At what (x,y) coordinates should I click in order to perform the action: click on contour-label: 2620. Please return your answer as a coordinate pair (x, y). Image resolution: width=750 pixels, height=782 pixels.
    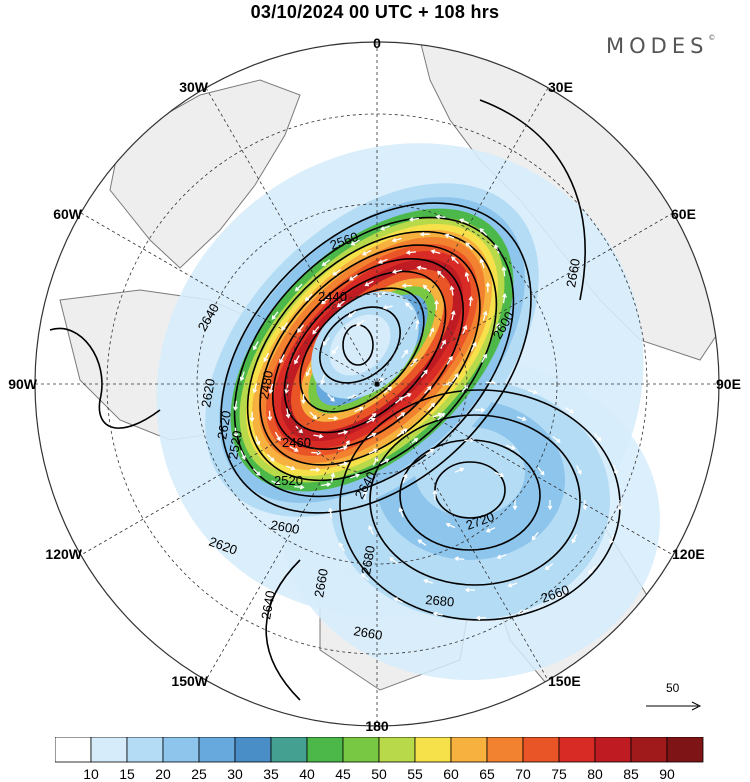
    Looking at the image, I should click on (208, 392).